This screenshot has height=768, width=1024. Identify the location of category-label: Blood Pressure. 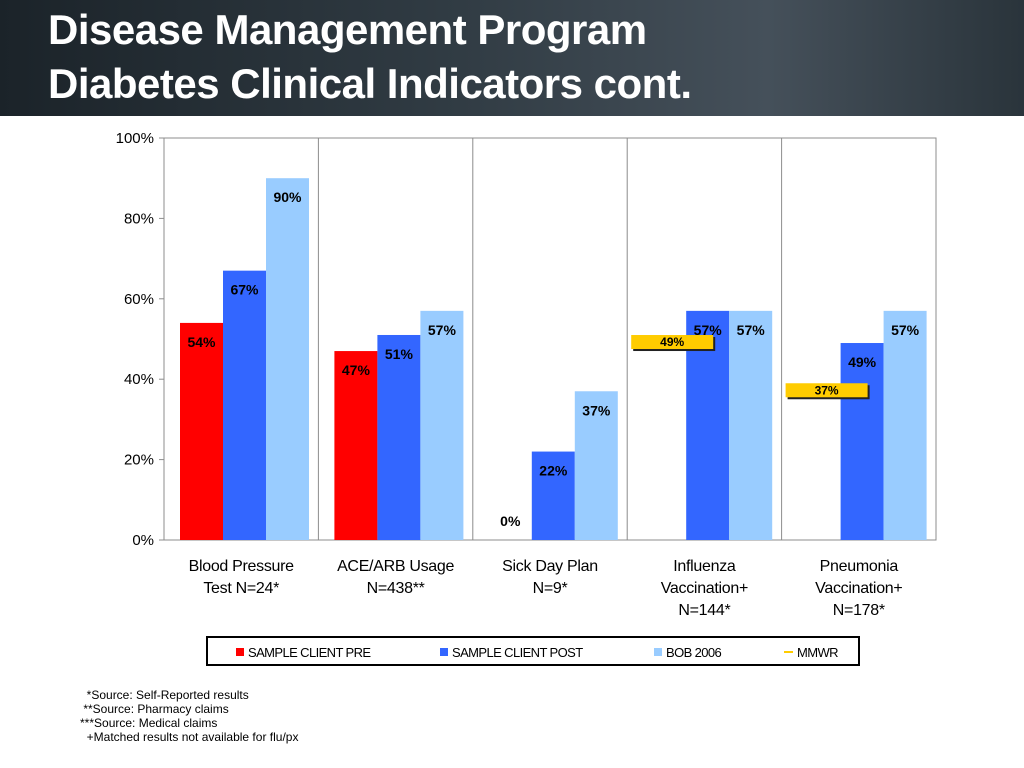
(242, 566).